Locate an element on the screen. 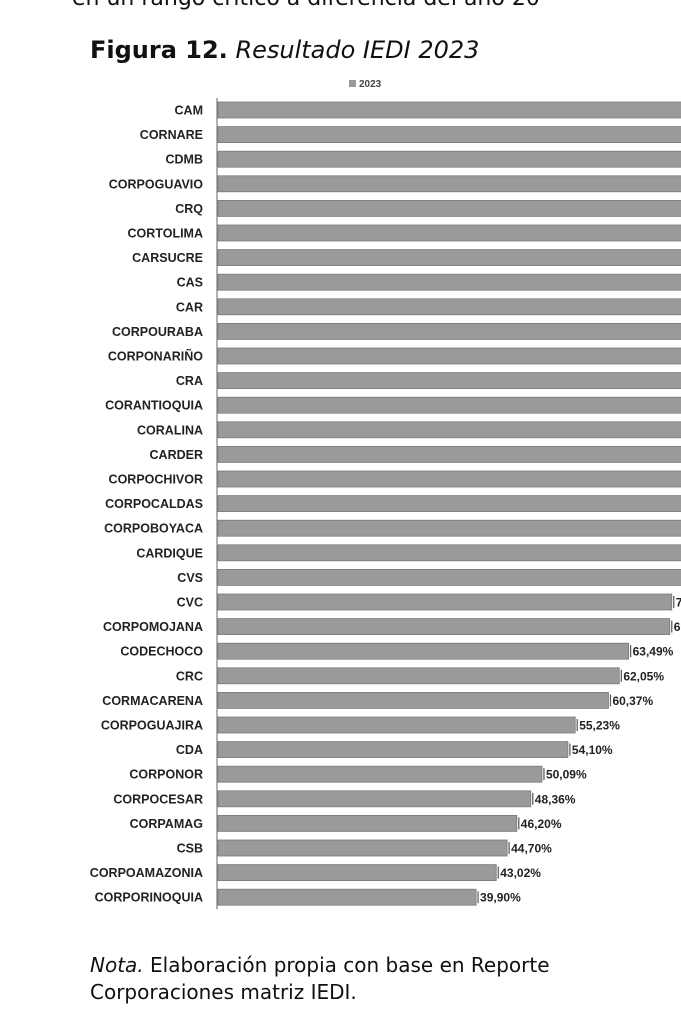 This screenshot has width=681, height=1024. figure-caption: Resultado IEDI 2023 is located at coordinates (357, 50).